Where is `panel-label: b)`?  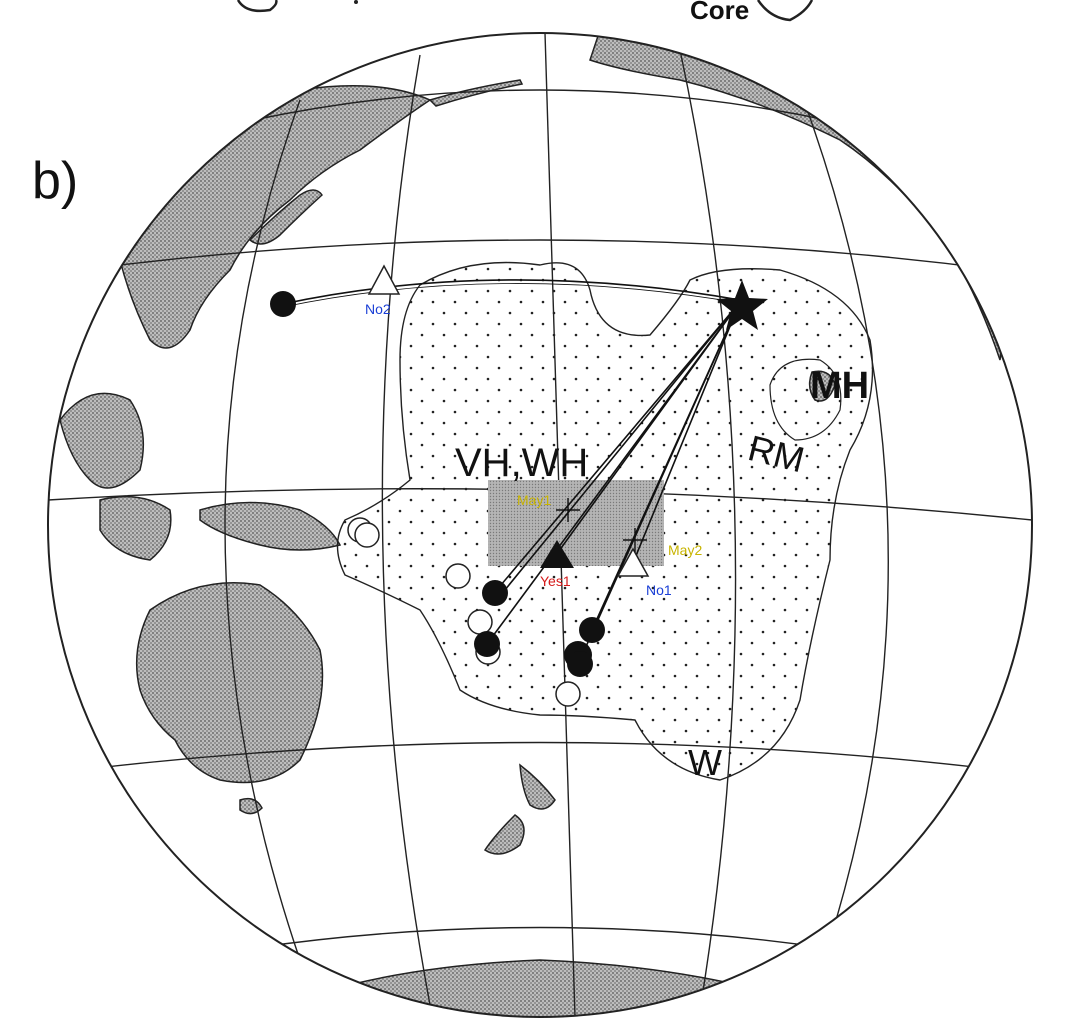 panel-label: b) is located at coordinates (55, 181).